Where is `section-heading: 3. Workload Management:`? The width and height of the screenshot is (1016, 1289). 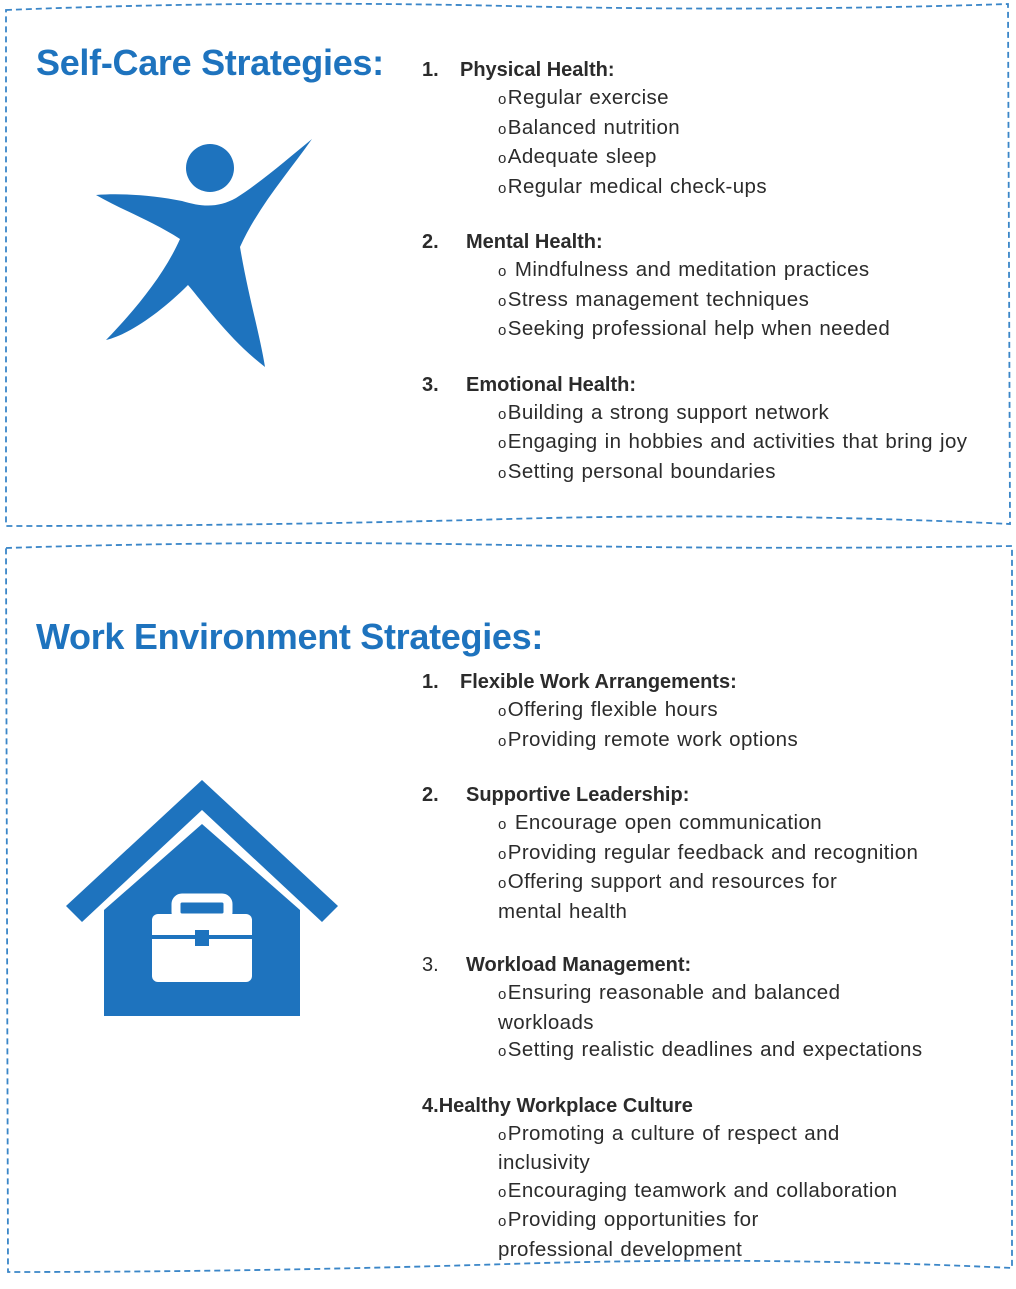
section-heading: 3. Workload Management: is located at coordinates (557, 965).